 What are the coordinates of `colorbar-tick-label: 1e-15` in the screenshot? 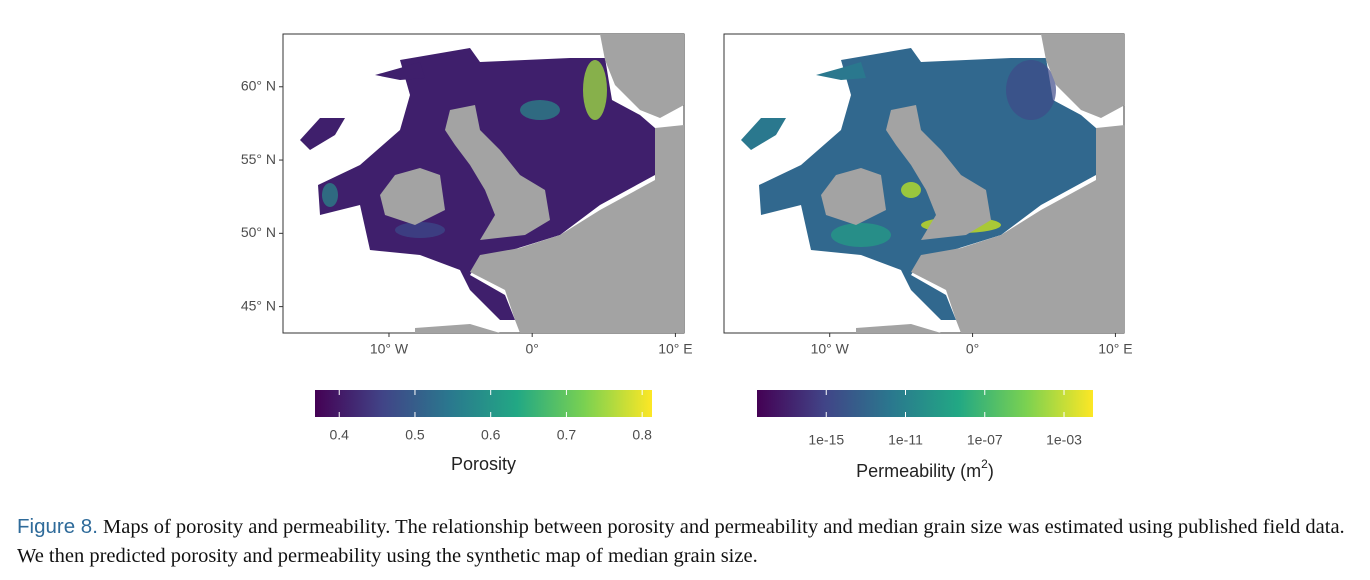 It's located at (826, 440).